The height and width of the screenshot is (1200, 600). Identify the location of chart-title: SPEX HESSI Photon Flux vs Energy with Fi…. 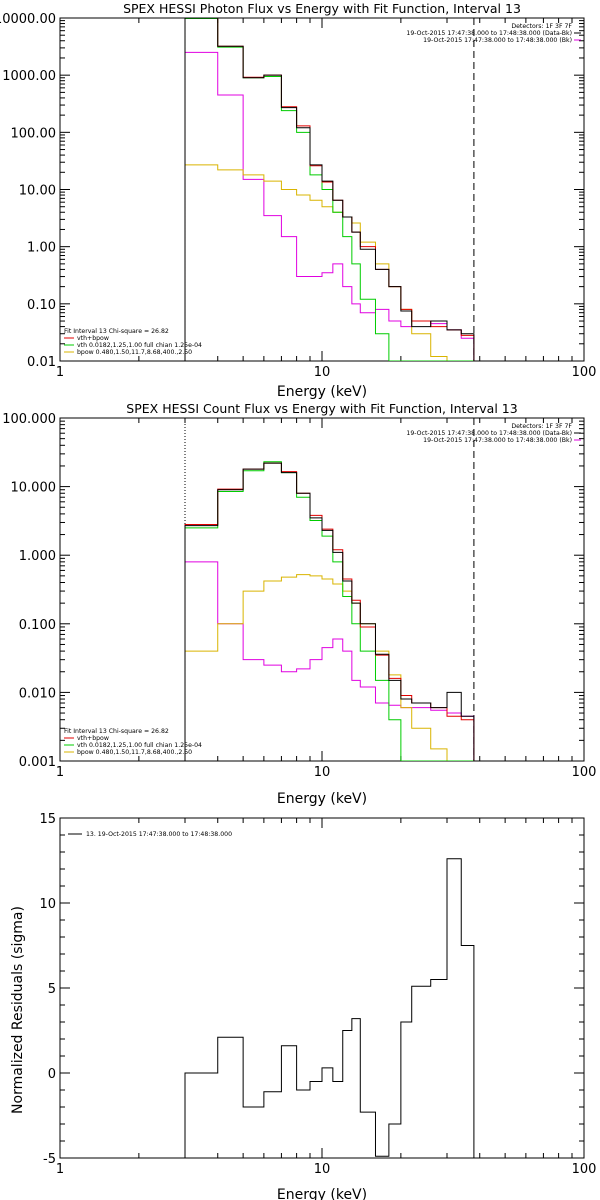
(322, 8).